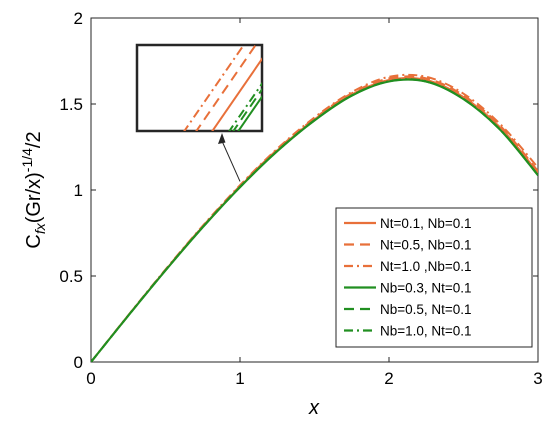 The width and height of the screenshot is (550, 437). What do you see at coordinates (426, 223) in the screenshot?
I see `legend-label-1: Nt=0.1, Nb=0.1` at bounding box center [426, 223].